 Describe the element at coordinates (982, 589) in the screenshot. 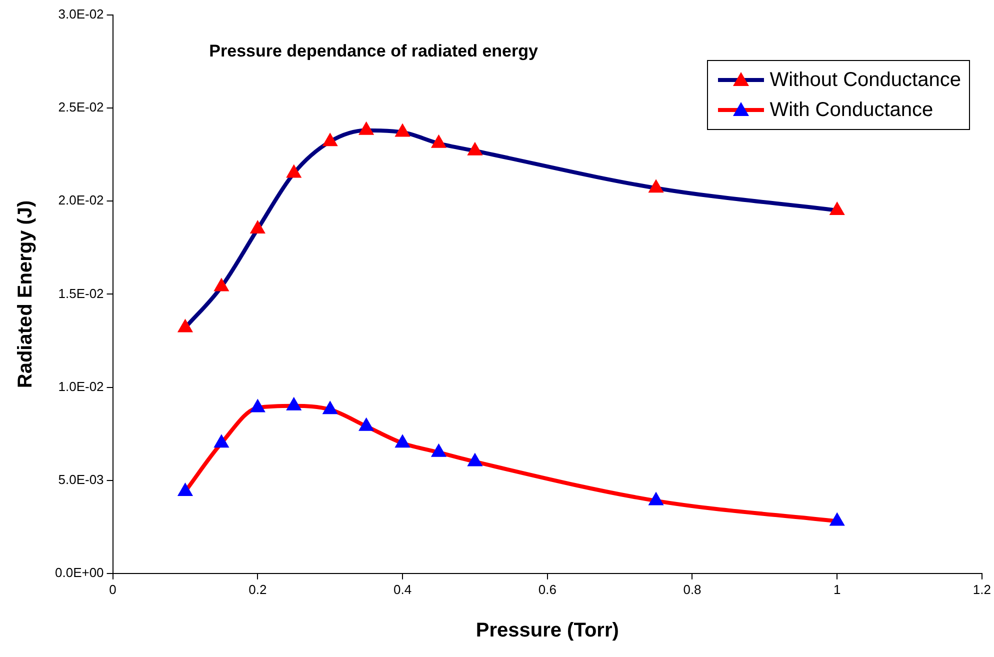

I see `x-tick-label: 1.2` at that location.